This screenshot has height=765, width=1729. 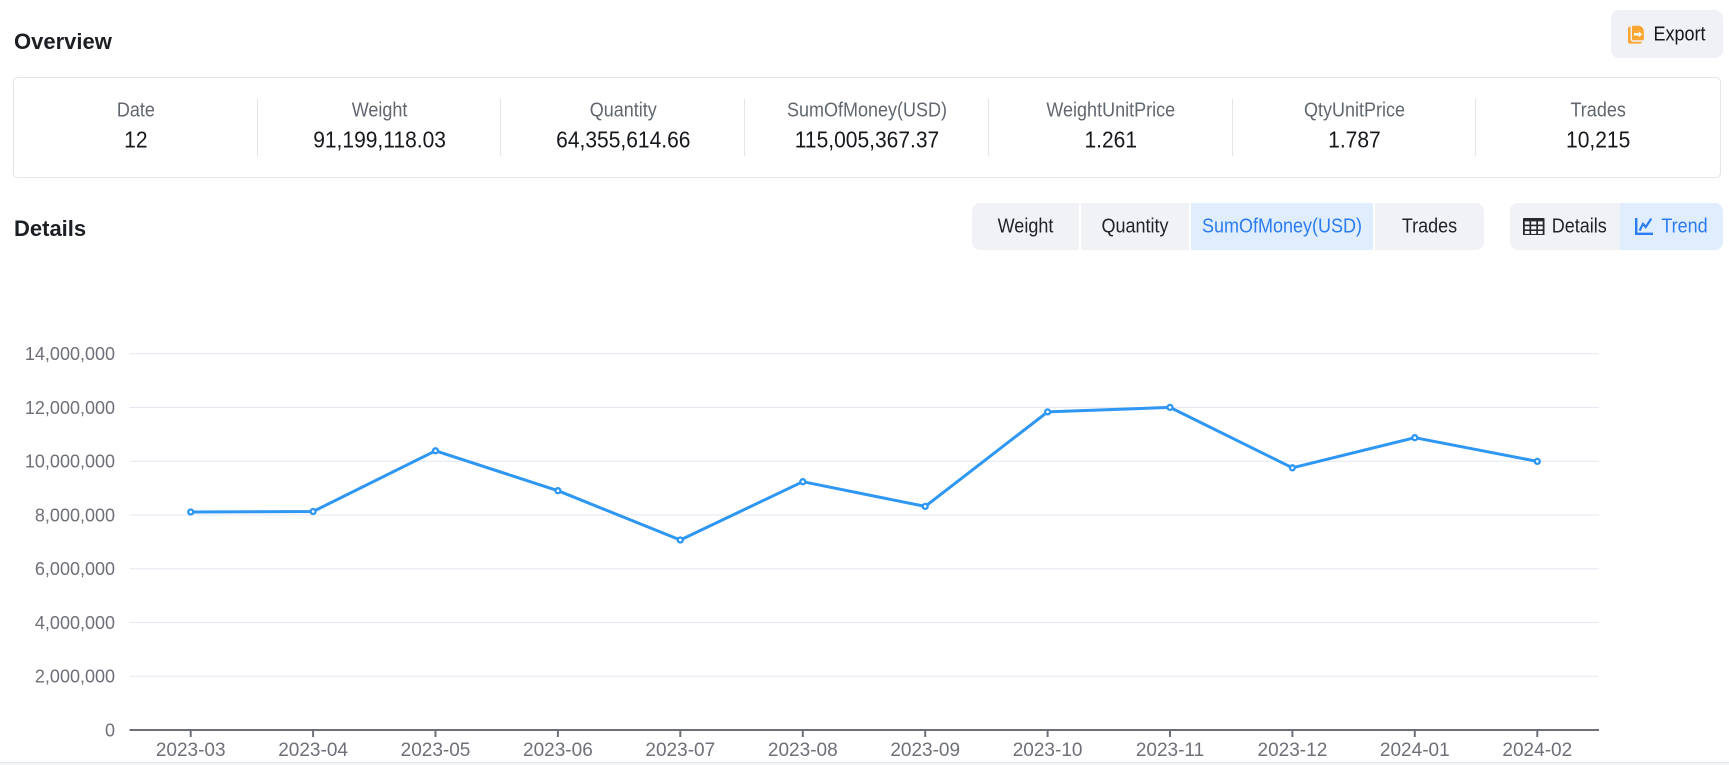 What do you see at coordinates (75, 515) in the screenshot?
I see `svg-text: 8,000,000` at bounding box center [75, 515].